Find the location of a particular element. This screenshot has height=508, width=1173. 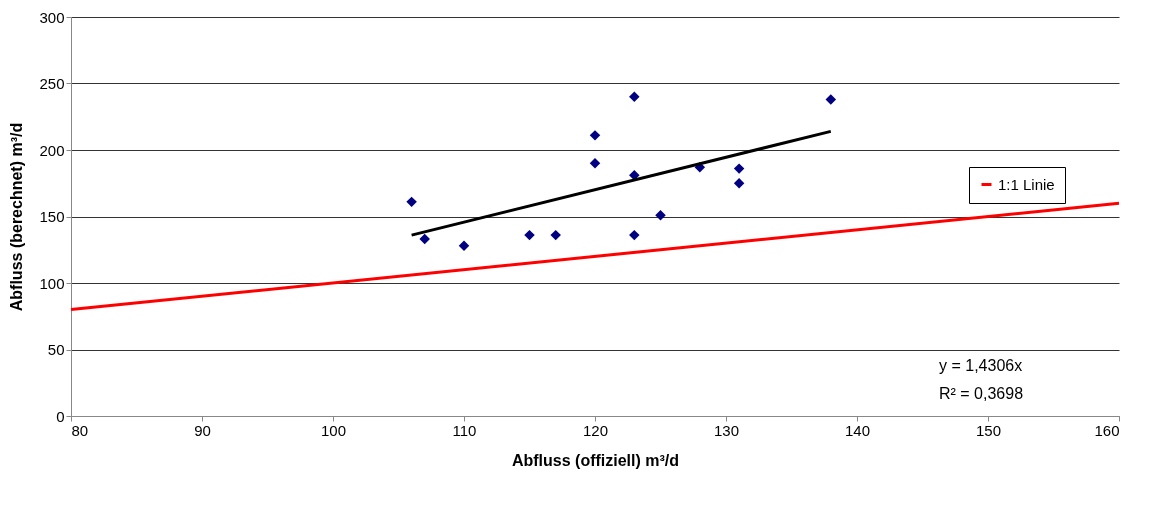

annotation: y = 1,4306x is located at coordinates (981, 365).